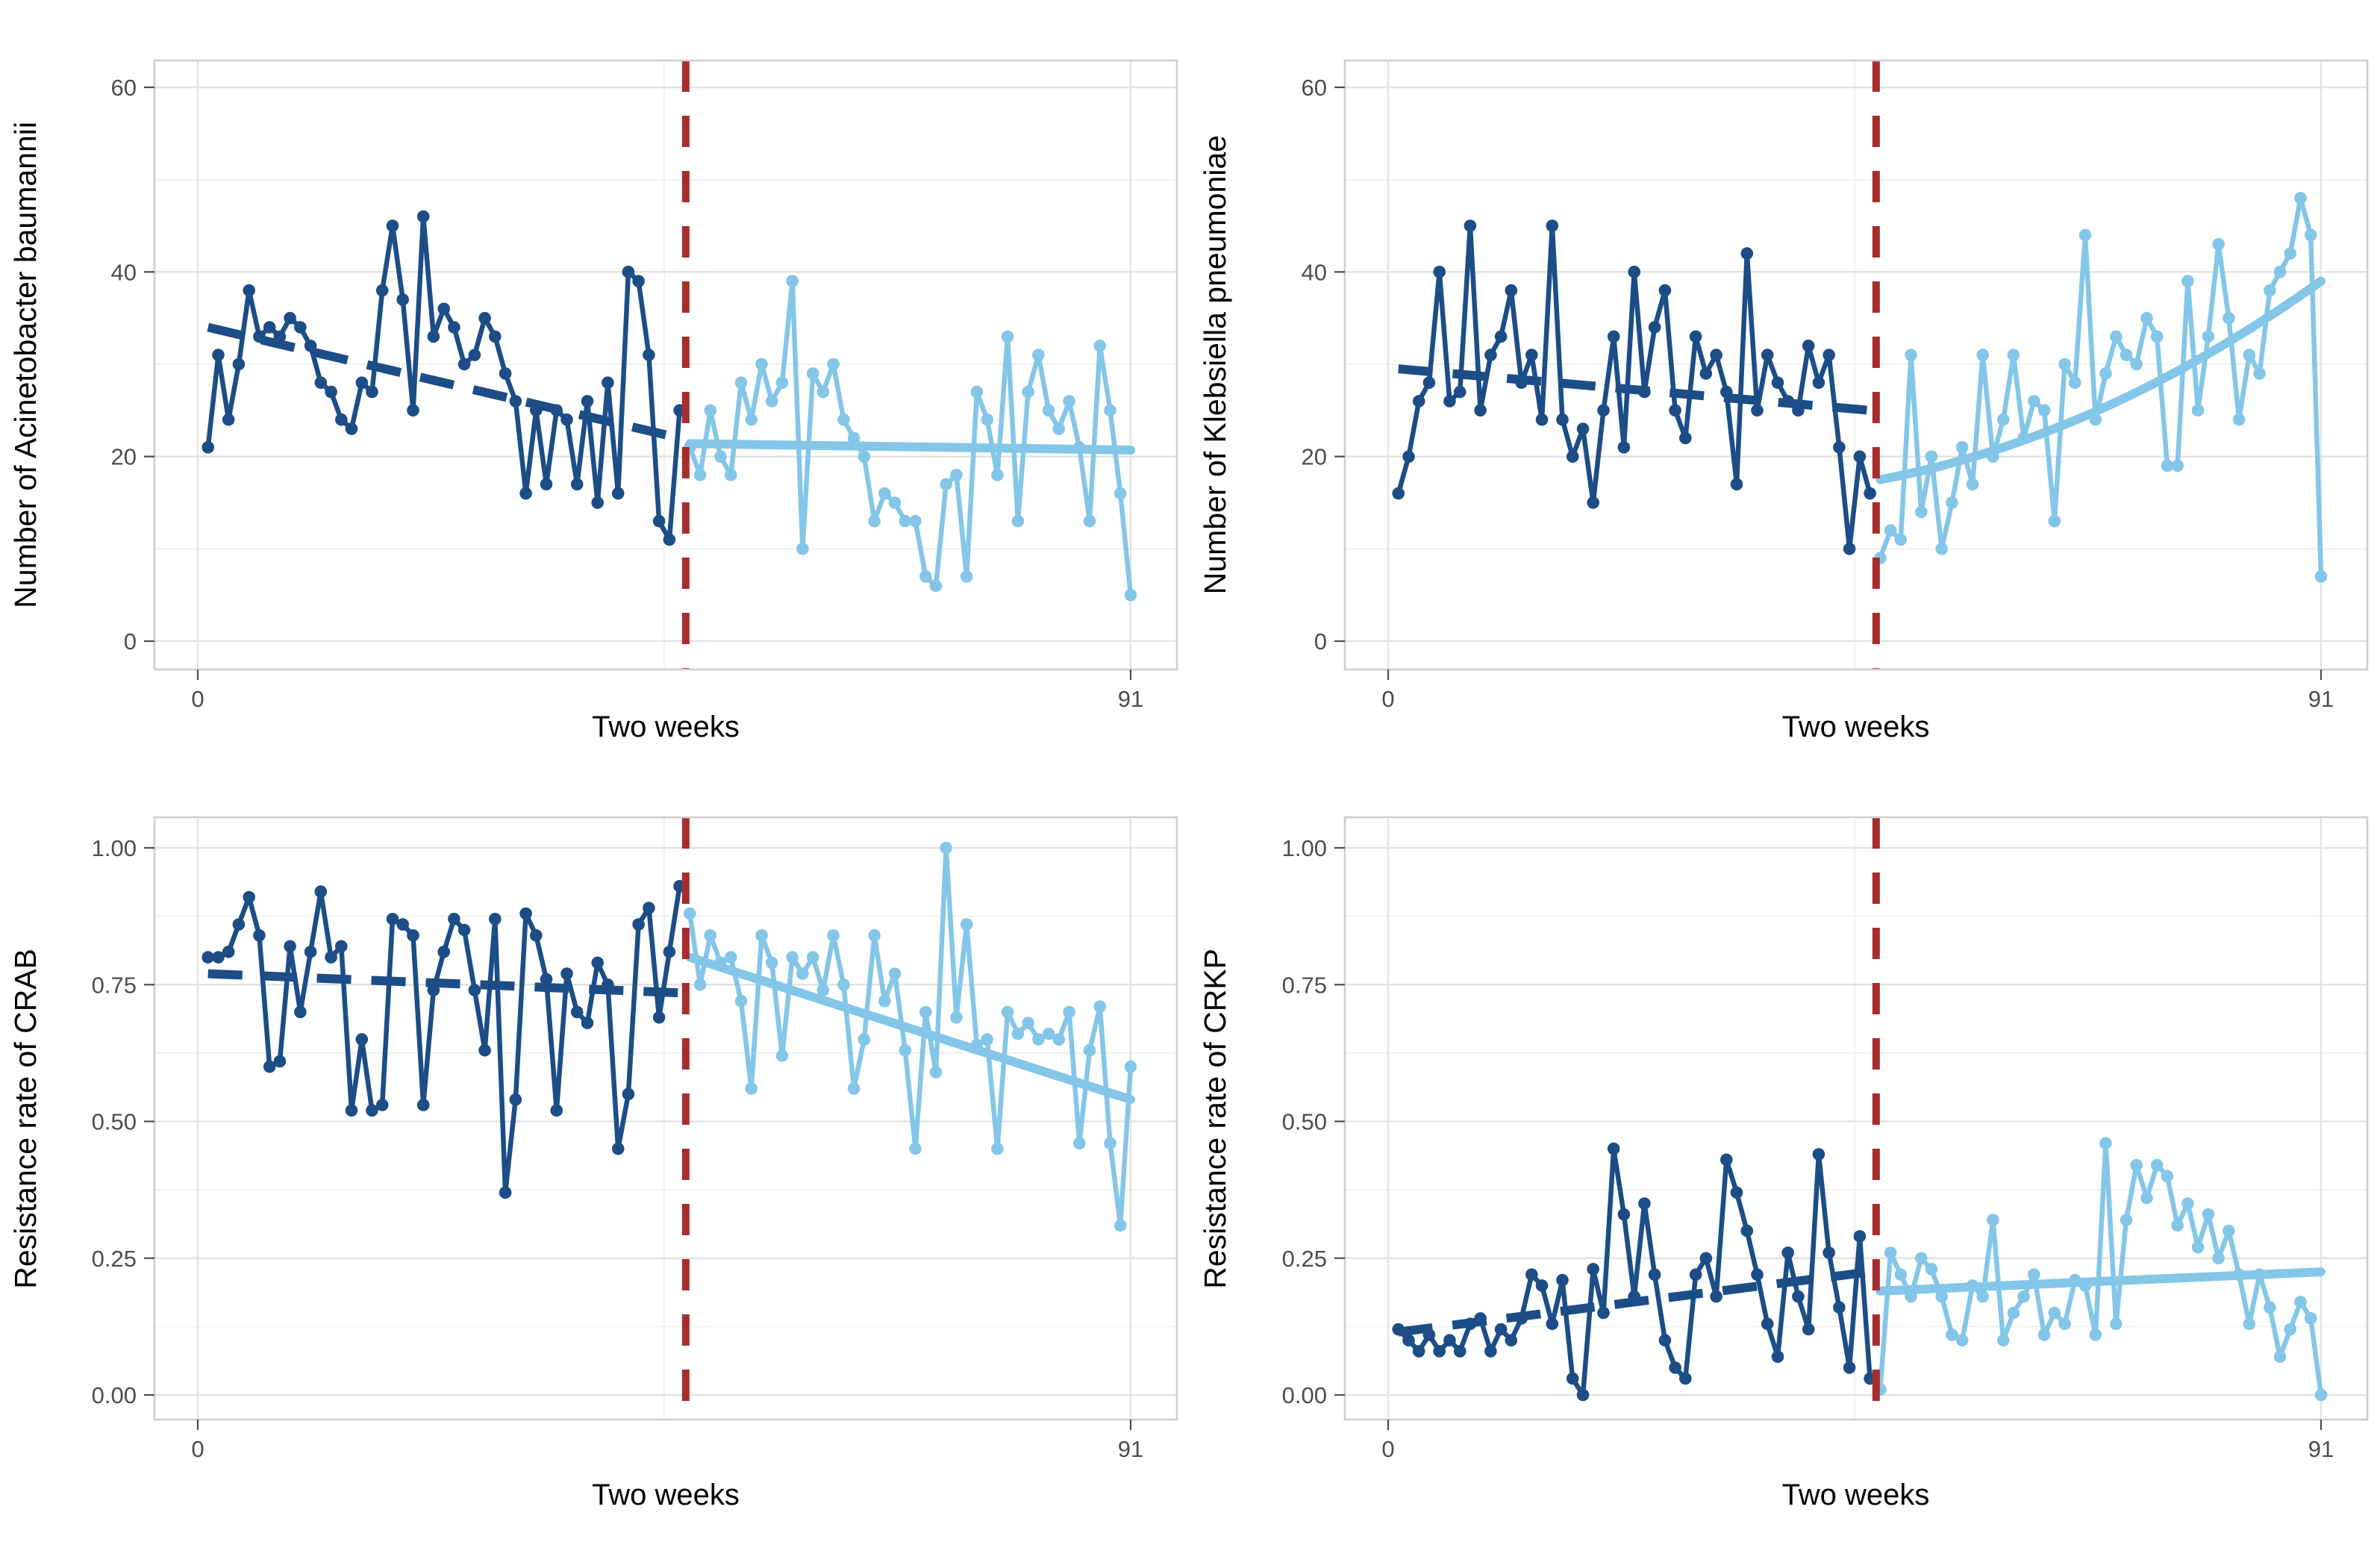 The width and height of the screenshot is (2380, 1542). What do you see at coordinates (1313, 457) in the screenshot?
I see `y-tick-label: 20` at bounding box center [1313, 457].